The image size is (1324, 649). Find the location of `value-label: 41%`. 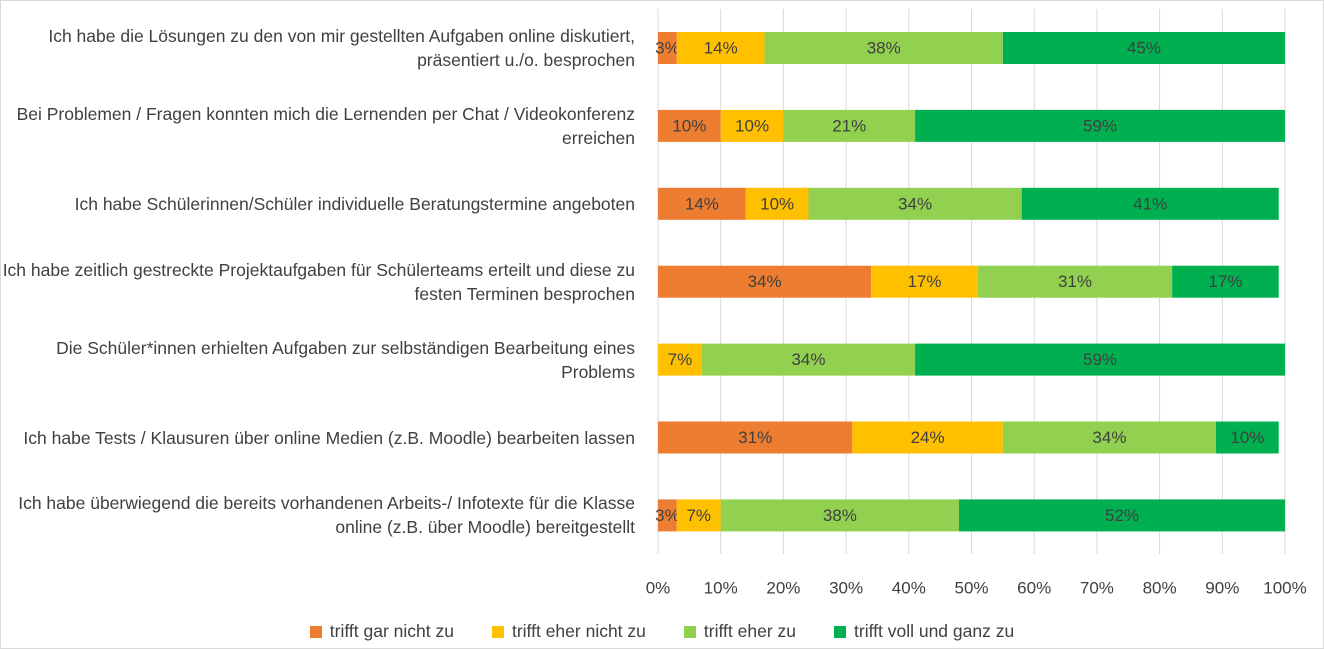

value-label: 41% is located at coordinates (1150, 203).